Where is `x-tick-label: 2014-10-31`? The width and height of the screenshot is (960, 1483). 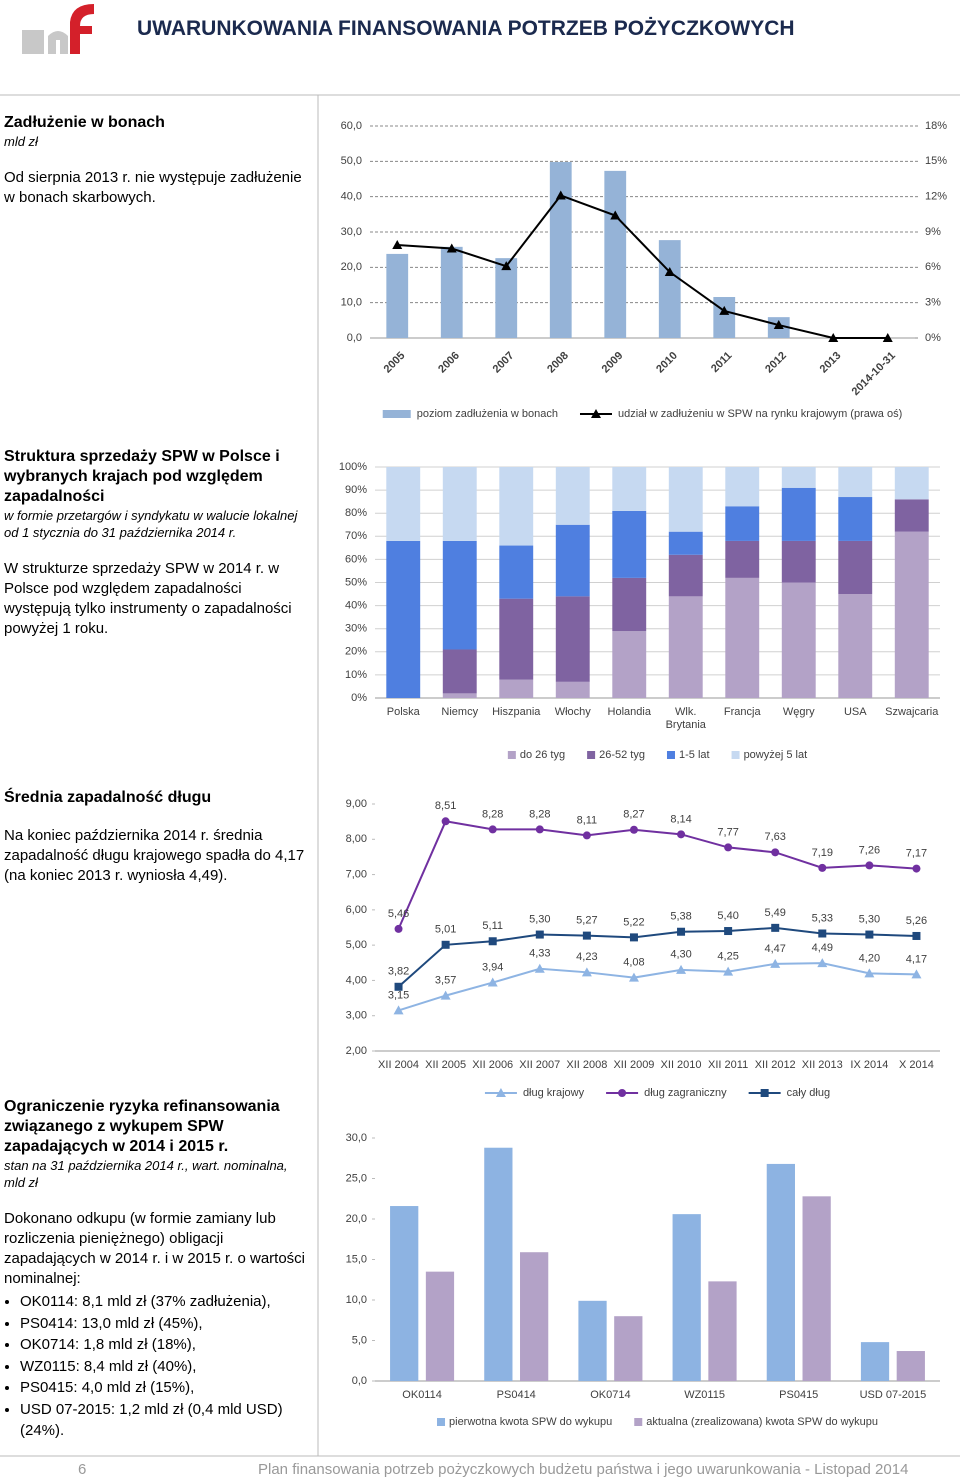 x-tick-label: 2014-10-31 is located at coordinates (874, 374).